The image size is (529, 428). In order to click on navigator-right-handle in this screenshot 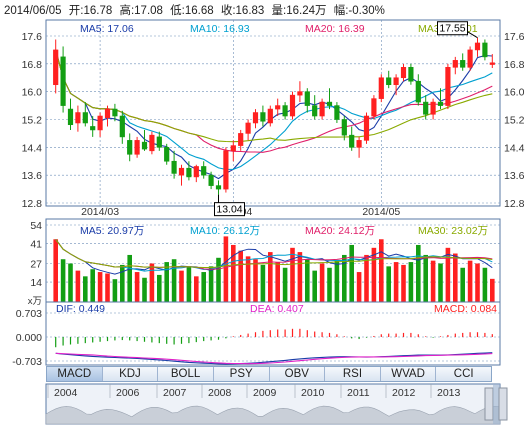, I will do `click(503, 404)`.